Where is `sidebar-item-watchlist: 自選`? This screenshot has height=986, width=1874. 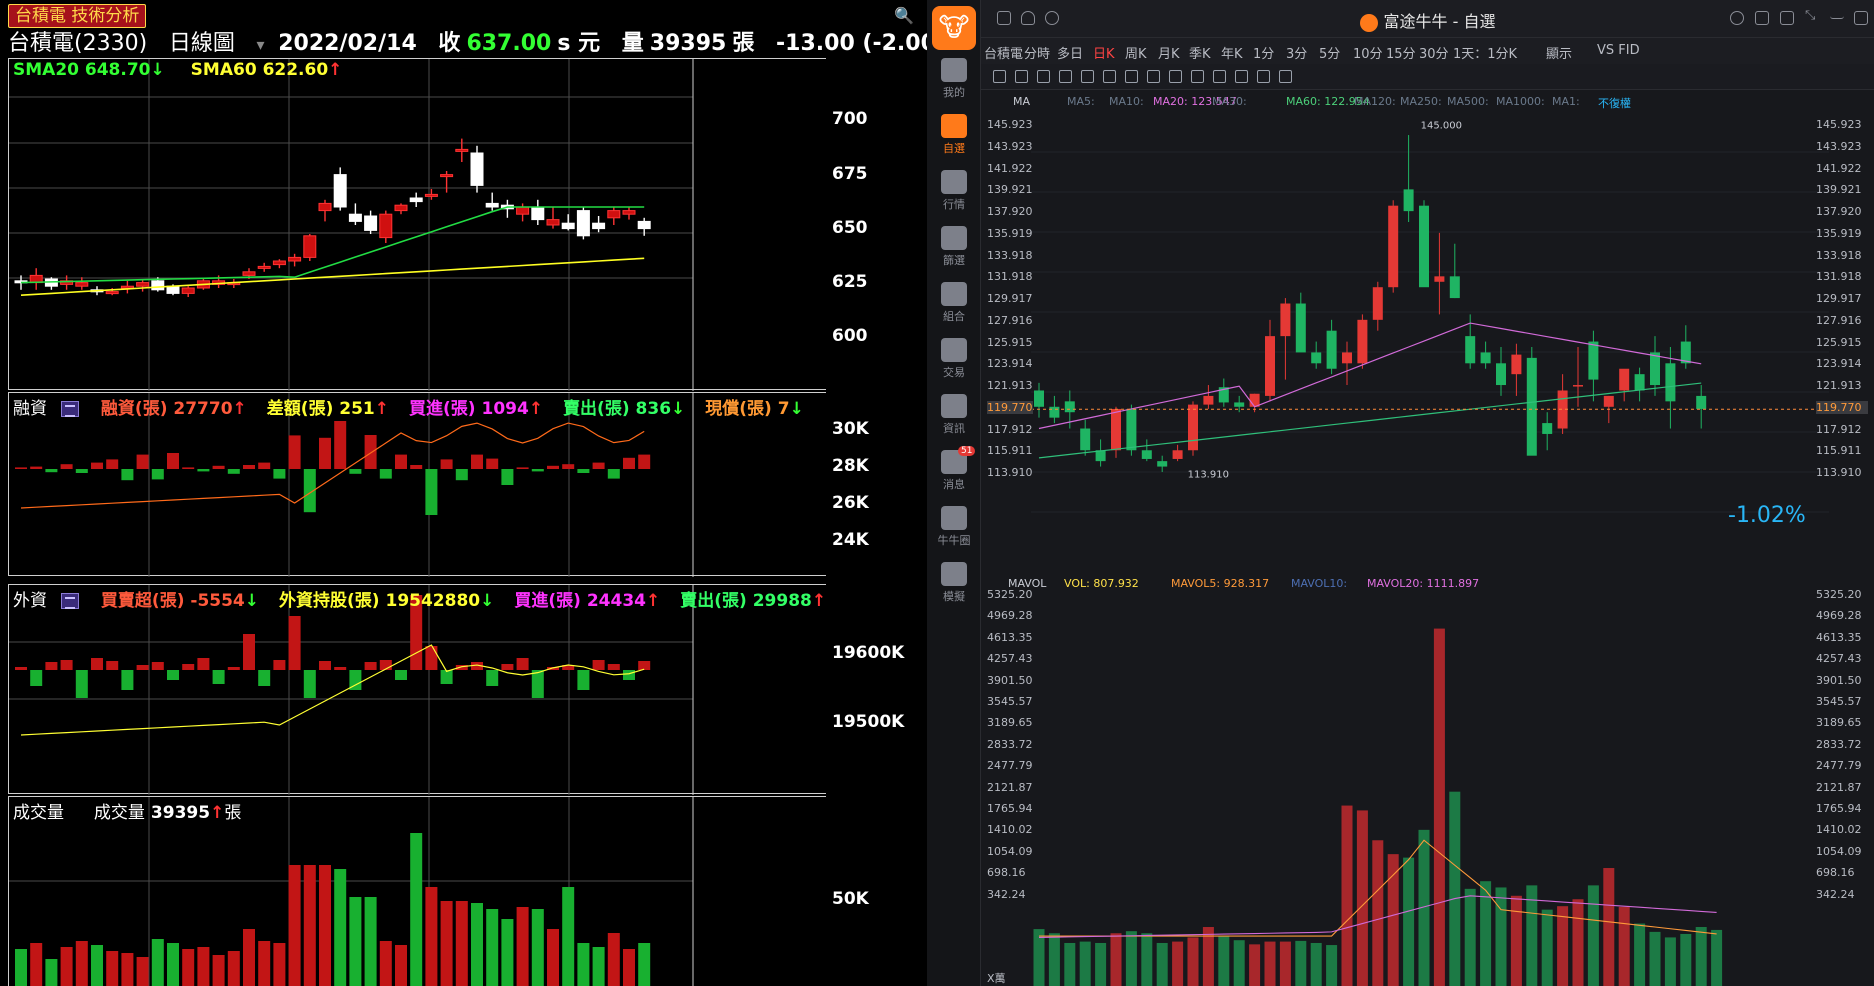
sidebar-item-watchlist: 自選 is located at coordinates (954, 135).